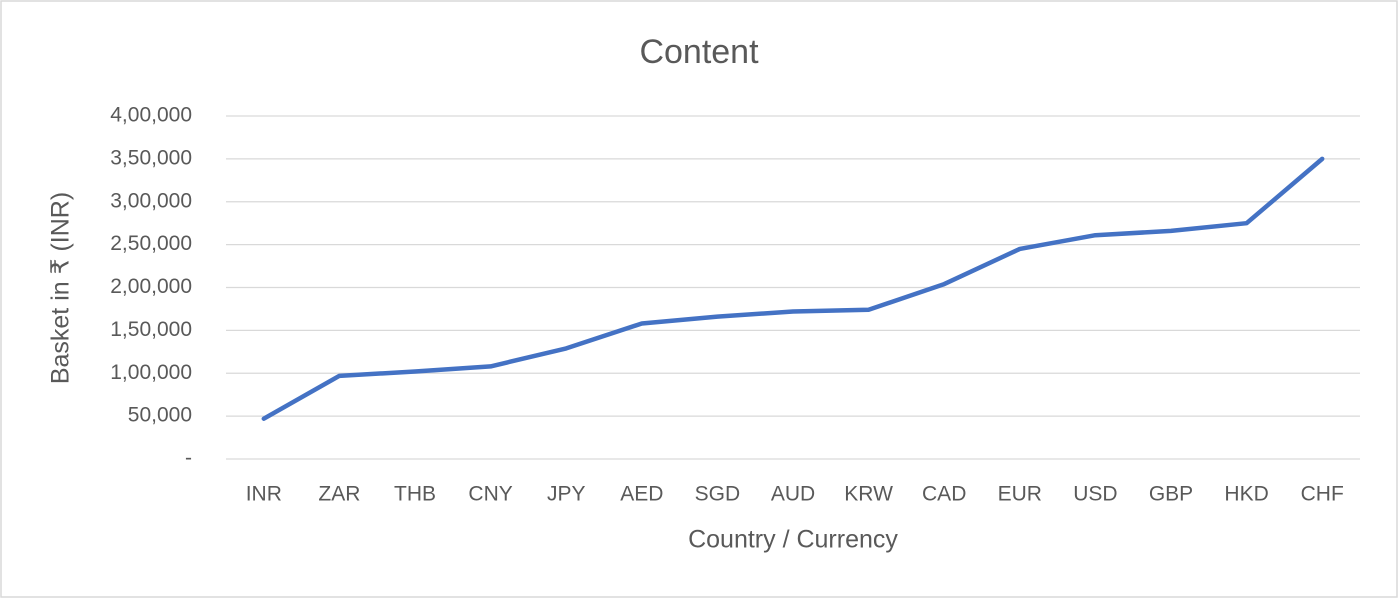 The width and height of the screenshot is (1400, 601). What do you see at coordinates (160, 415) in the screenshot?
I see `y-tick-label: 50,000` at bounding box center [160, 415].